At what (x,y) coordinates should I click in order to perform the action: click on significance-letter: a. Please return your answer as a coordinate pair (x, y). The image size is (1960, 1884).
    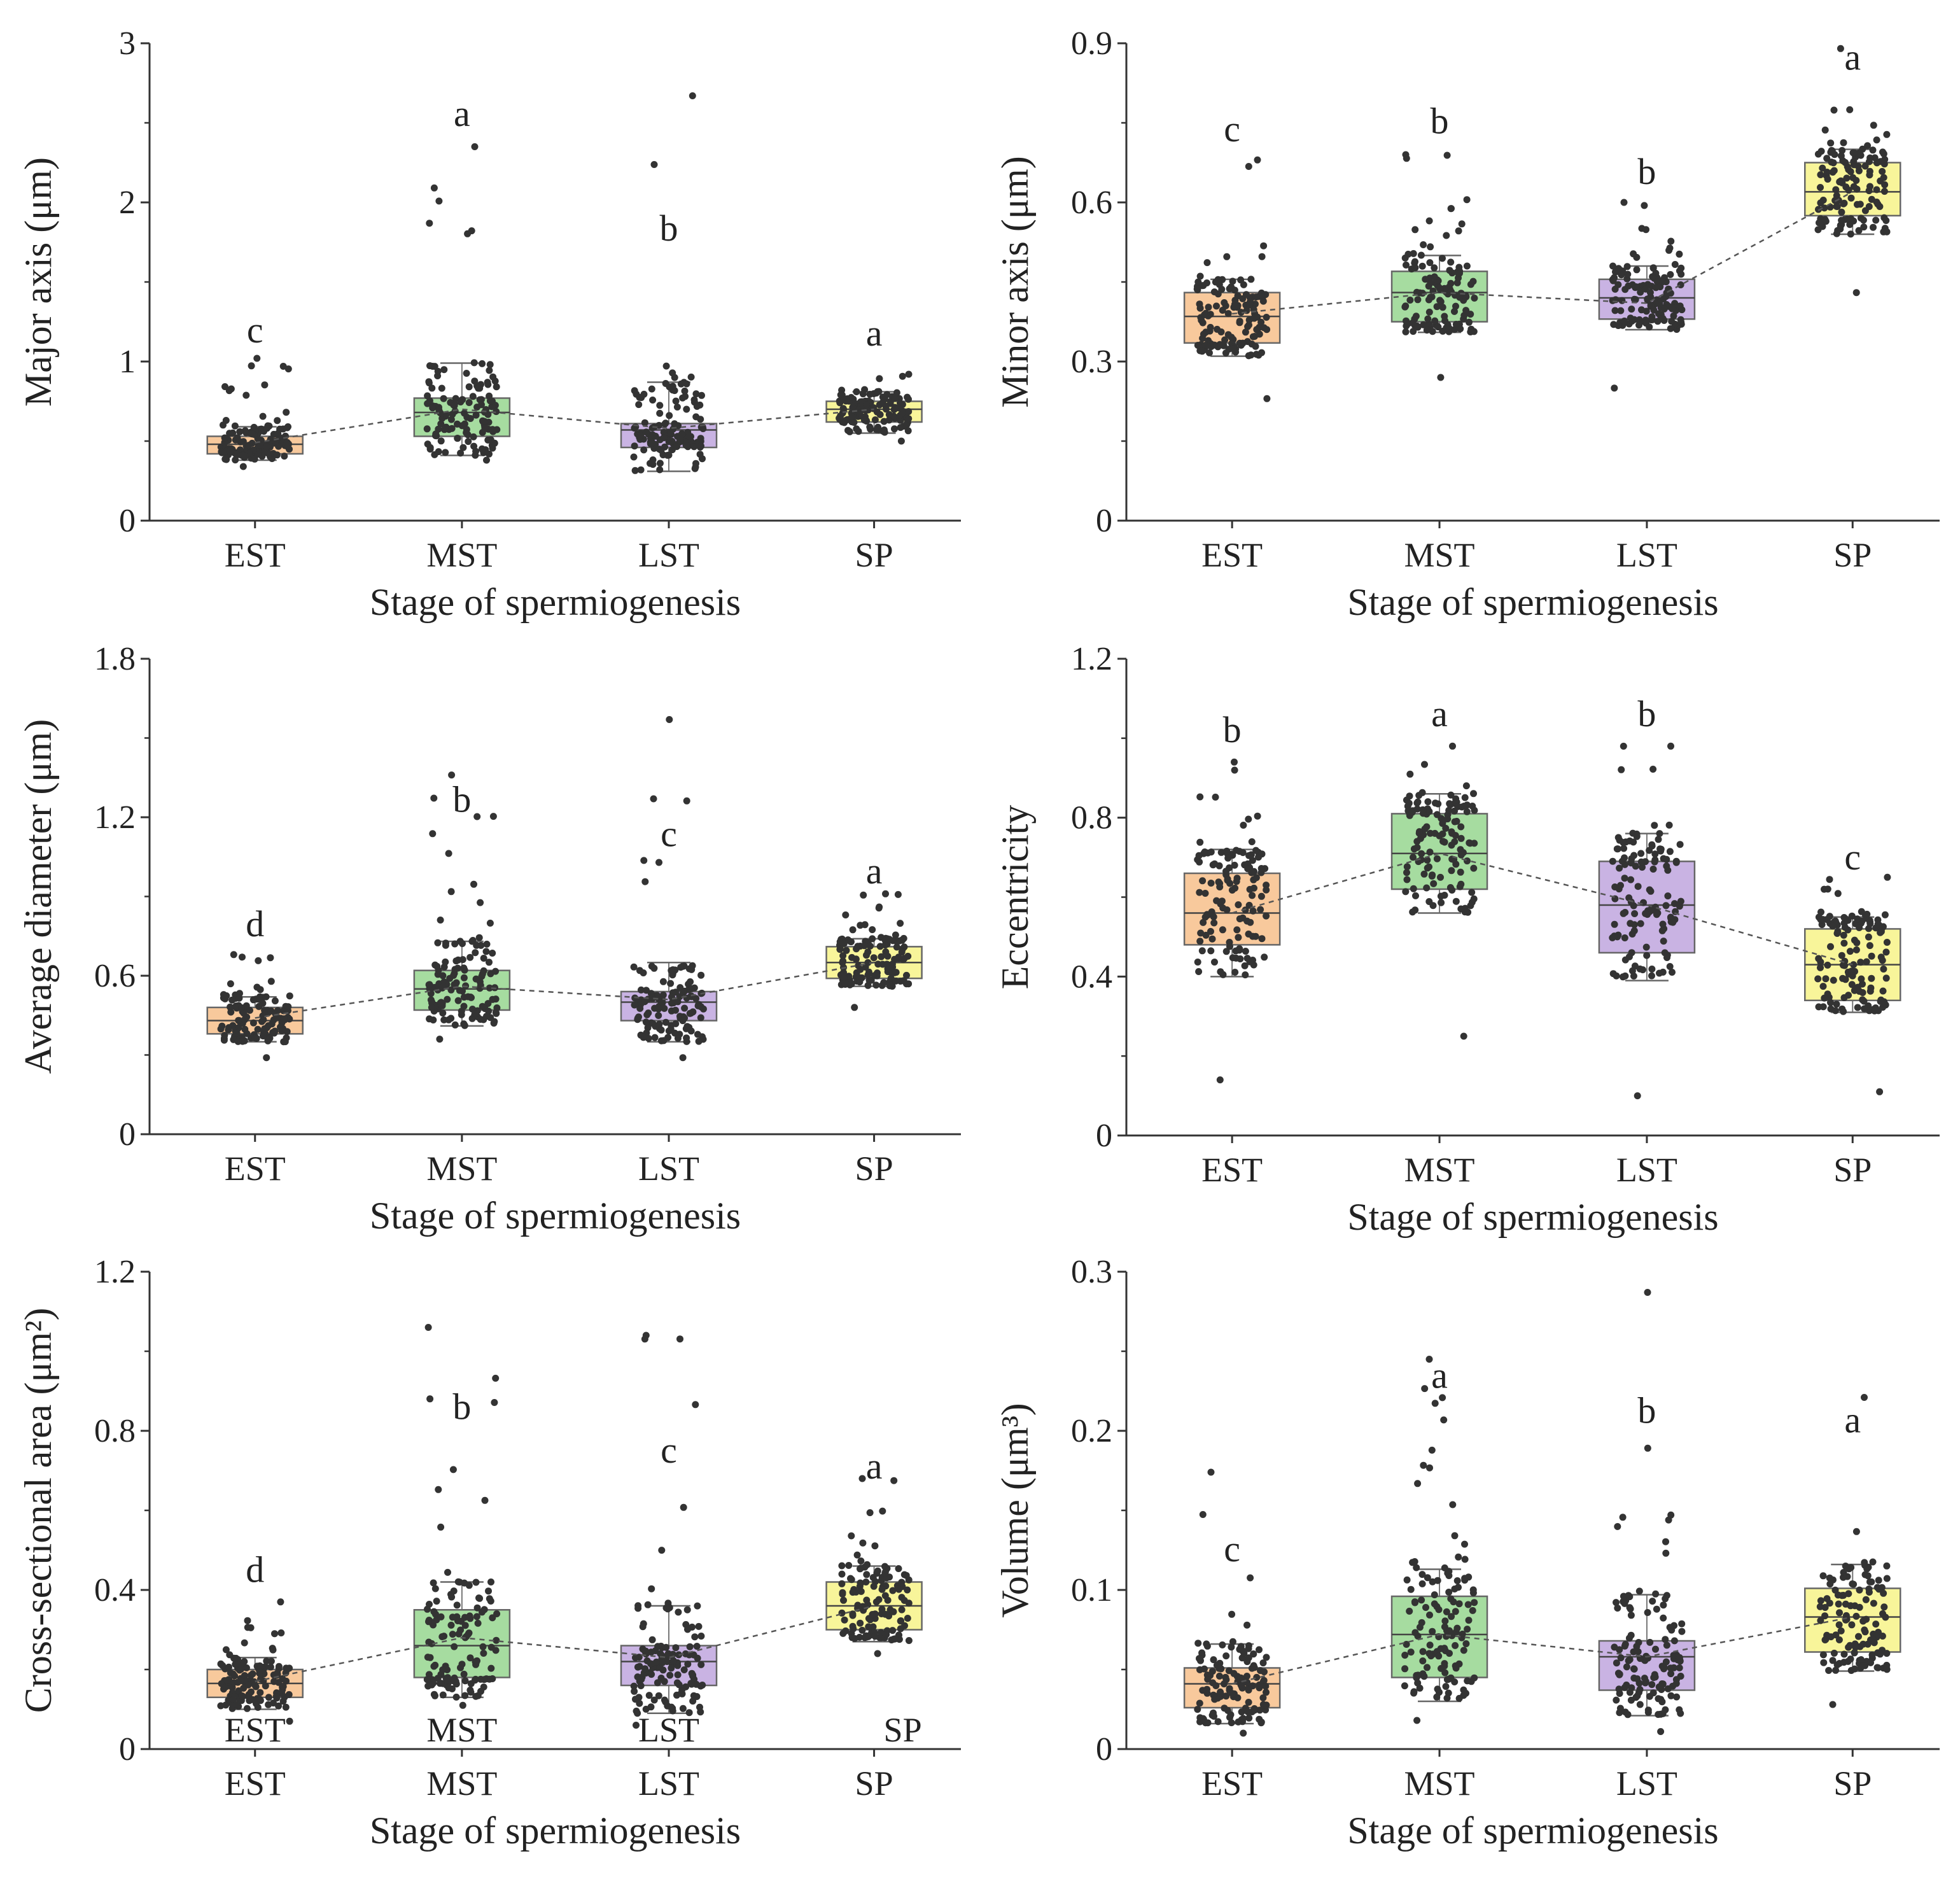
    Looking at the image, I should click on (874, 1466).